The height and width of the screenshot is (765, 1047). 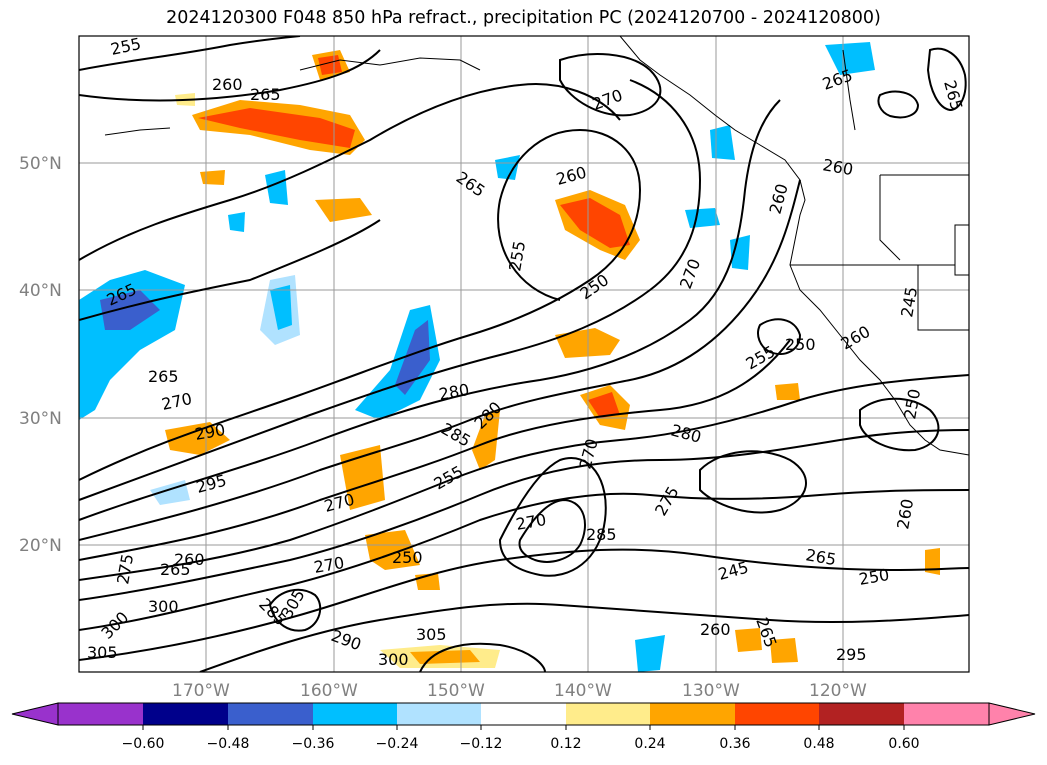 I want to click on colorbar-tick-label: −0.36, so click(x=313, y=744).